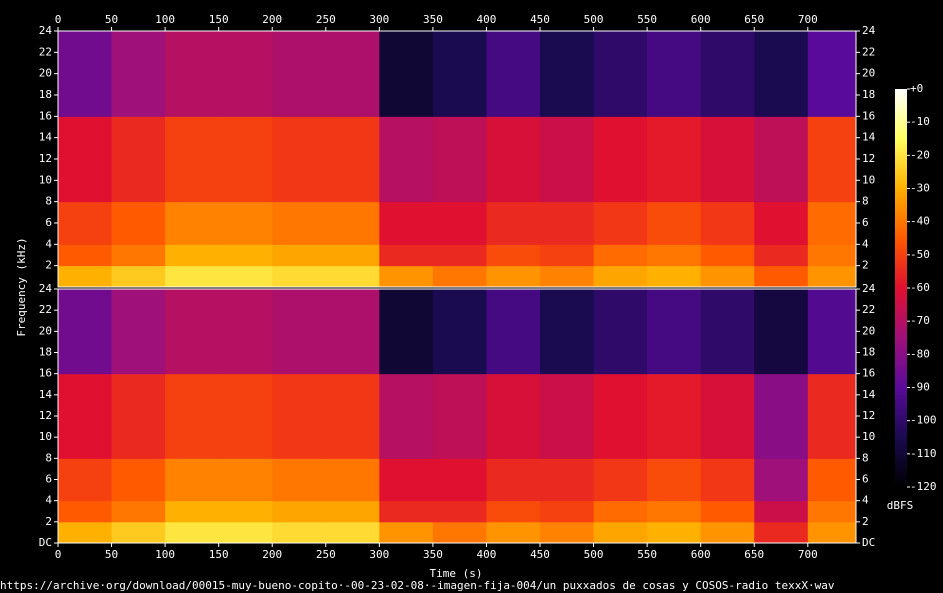 The width and height of the screenshot is (943, 593). Describe the element at coordinates (540, 554) in the screenshot. I see `x-tick-label: 450` at that location.